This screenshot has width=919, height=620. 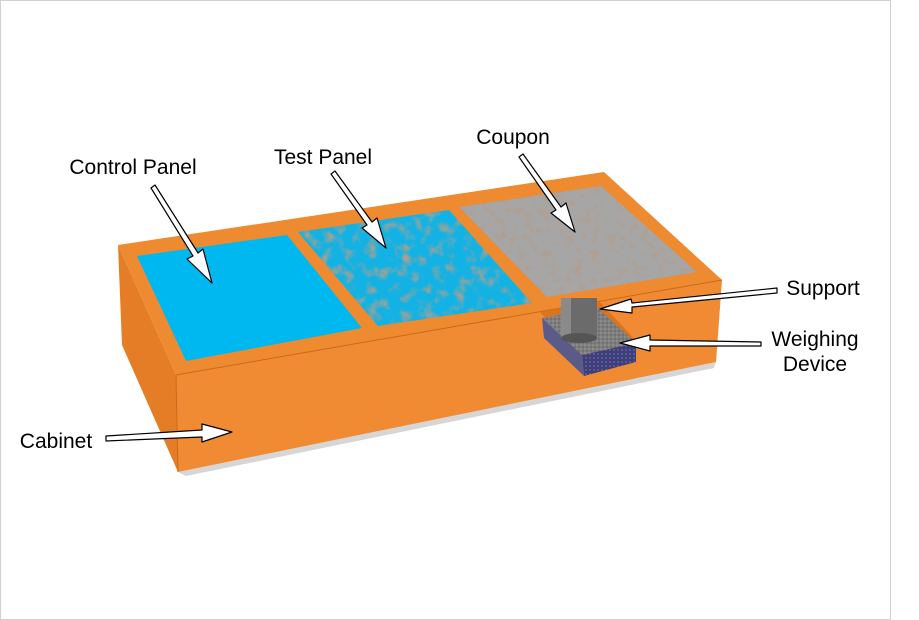 I want to click on support-highlight, so click(x=566, y=318).